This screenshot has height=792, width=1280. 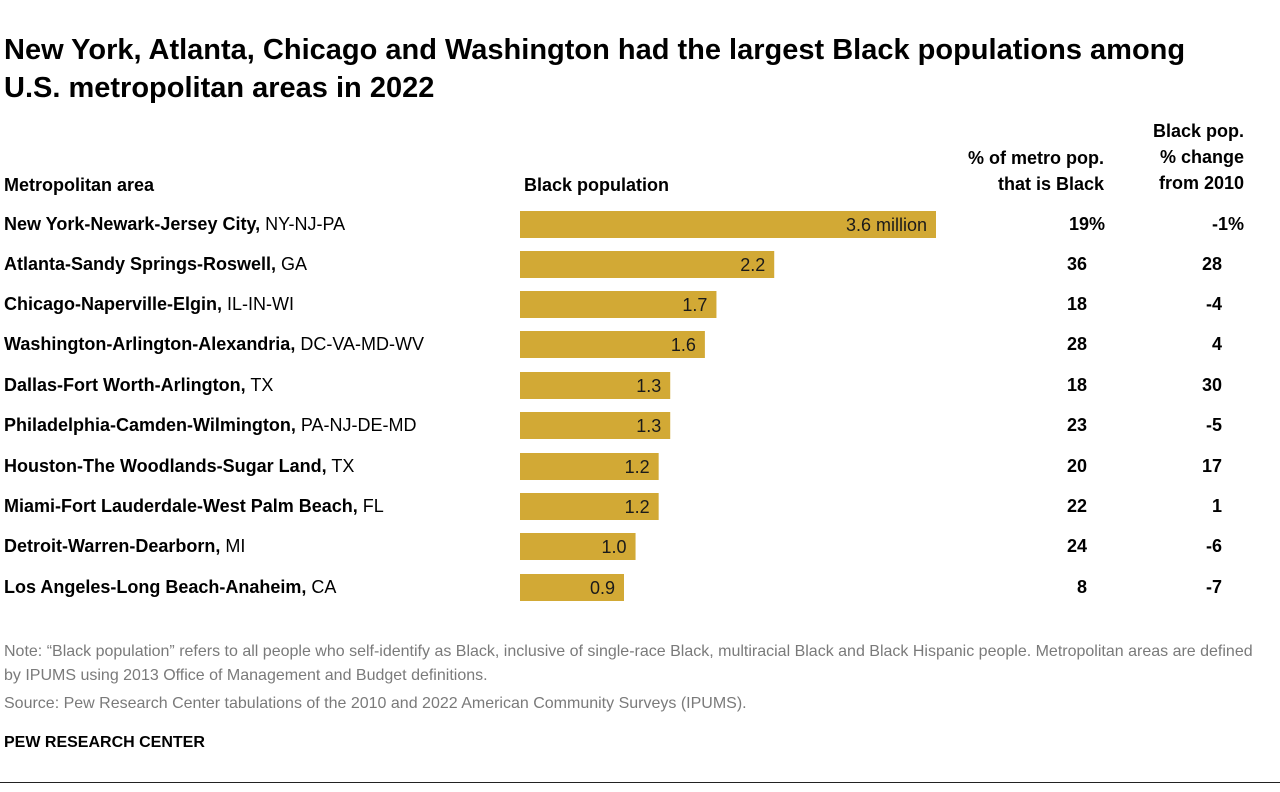 What do you see at coordinates (1227, 224) in the screenshot?
I see `percent-change-value: -1%` at bounding box center [1227, 224].